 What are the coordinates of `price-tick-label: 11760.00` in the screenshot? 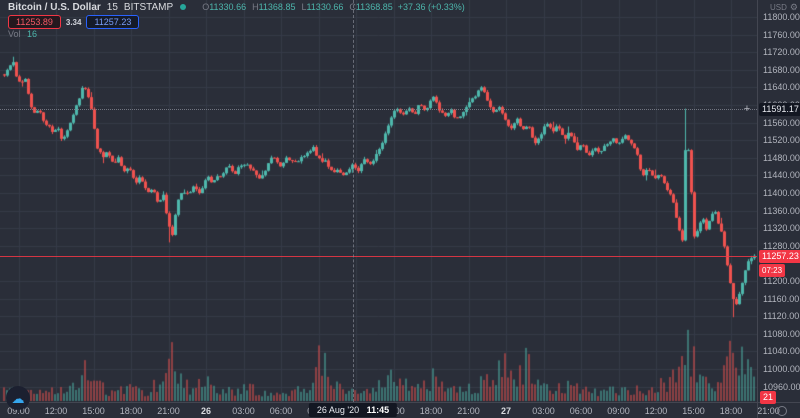 It's located at (781, 35).